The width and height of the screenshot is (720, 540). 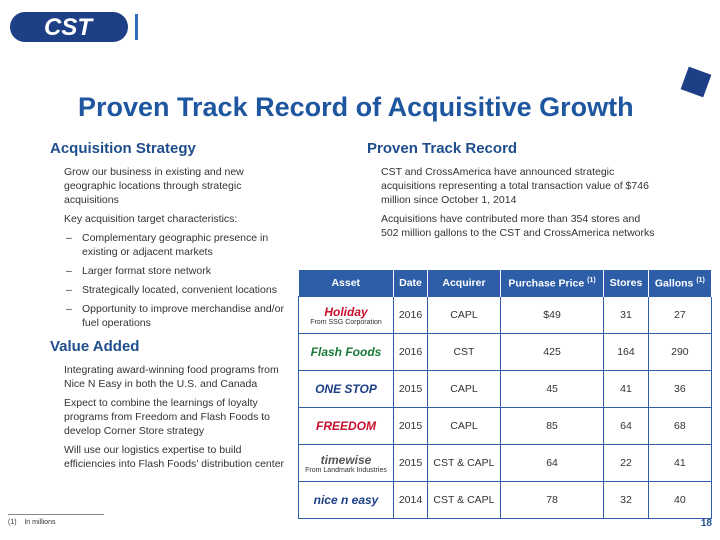 What do you see at coordinates (552, 426) in the screenshot?
I see `cell: 85` at bounding box center [552, 426].